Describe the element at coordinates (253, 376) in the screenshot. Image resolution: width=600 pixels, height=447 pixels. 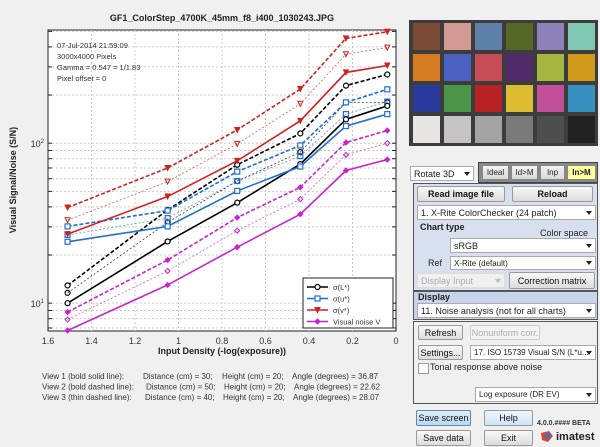
I see `view-1-height: Height (cm) = 20;` at that location.